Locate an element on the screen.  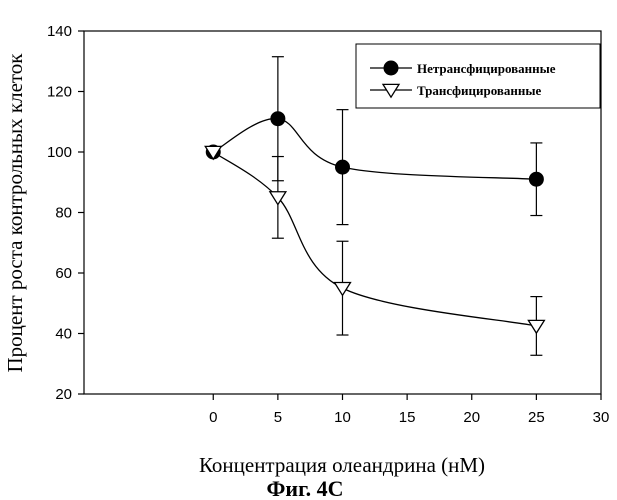
x-tick-label: 30 is located at coordinates (601, 417).